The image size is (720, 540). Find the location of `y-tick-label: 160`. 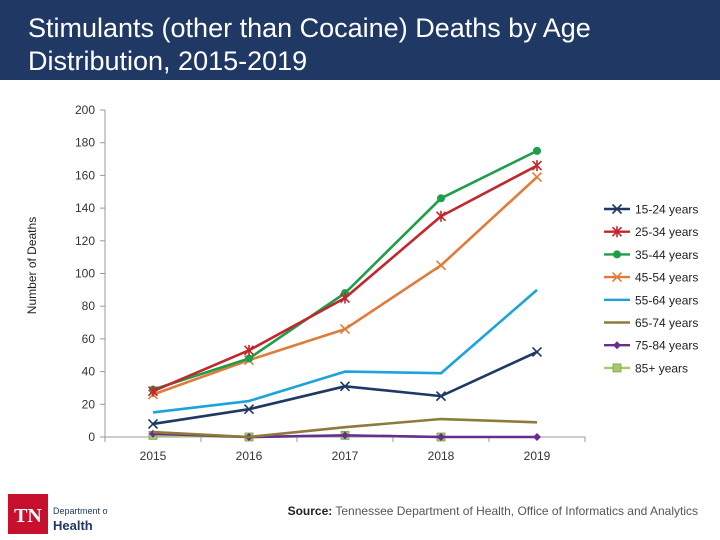

y-tick-label: 160 is located at coordinates (85, 175).